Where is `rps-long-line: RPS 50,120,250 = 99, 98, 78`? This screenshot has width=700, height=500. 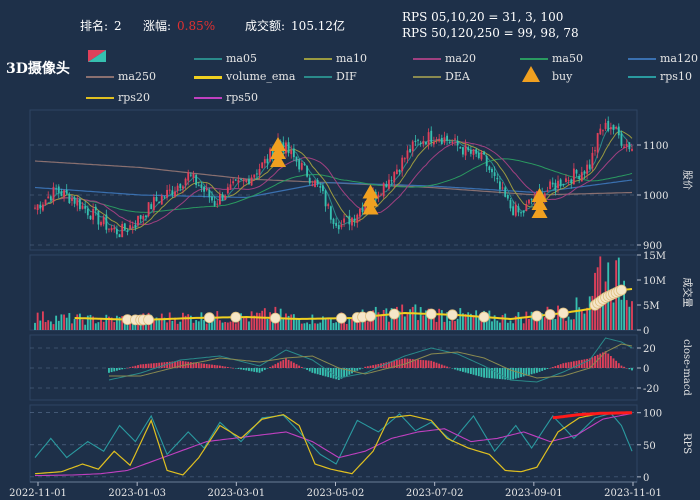
rps-long-line: RPS 50,120,250 = 99, 98, 78 is located at coordinates (490, 33).